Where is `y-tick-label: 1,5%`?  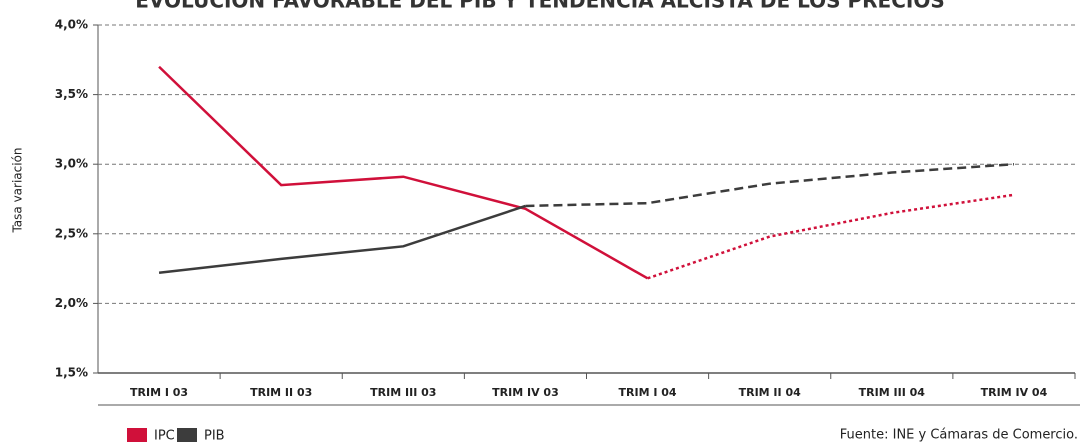
y-tick-label: 1,5% is located at coordinates (71, 373).